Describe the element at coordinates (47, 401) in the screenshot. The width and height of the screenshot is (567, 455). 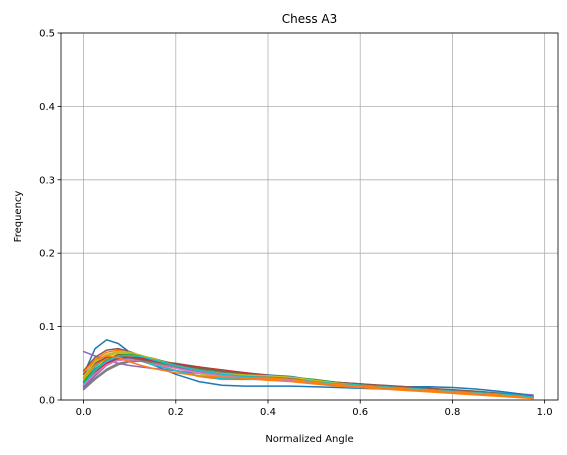
I see `y-tick-label: 0.0` at that location.